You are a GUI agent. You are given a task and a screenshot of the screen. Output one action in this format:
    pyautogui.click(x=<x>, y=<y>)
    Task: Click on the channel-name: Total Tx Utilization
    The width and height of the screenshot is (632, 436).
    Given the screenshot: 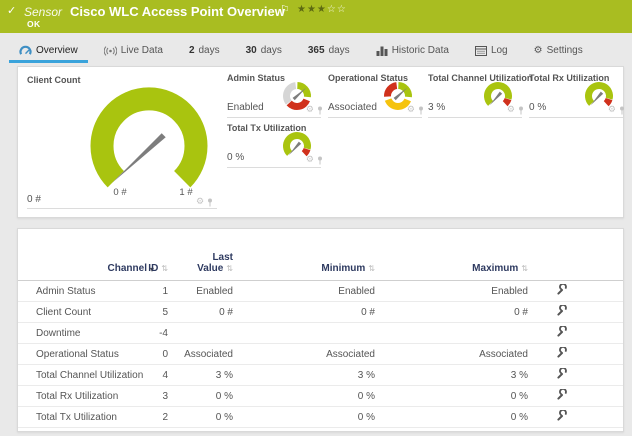 What is the action you would take?
    pyautogui.click(x=76, y=417)
    